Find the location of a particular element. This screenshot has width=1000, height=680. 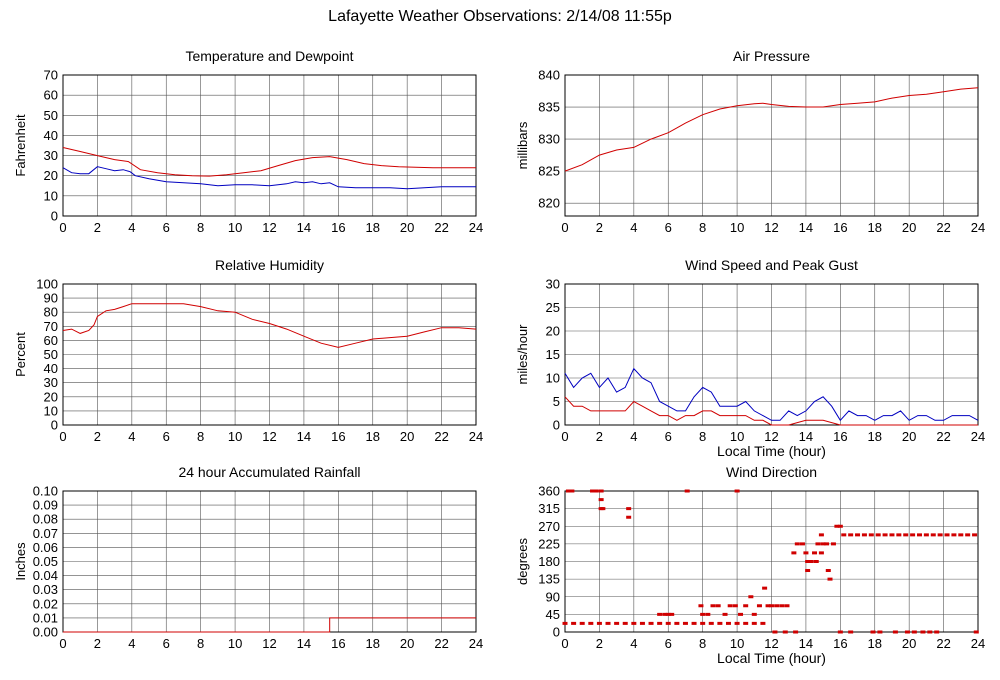

y-tick-label: 10 is located at coordinates (51, 195).